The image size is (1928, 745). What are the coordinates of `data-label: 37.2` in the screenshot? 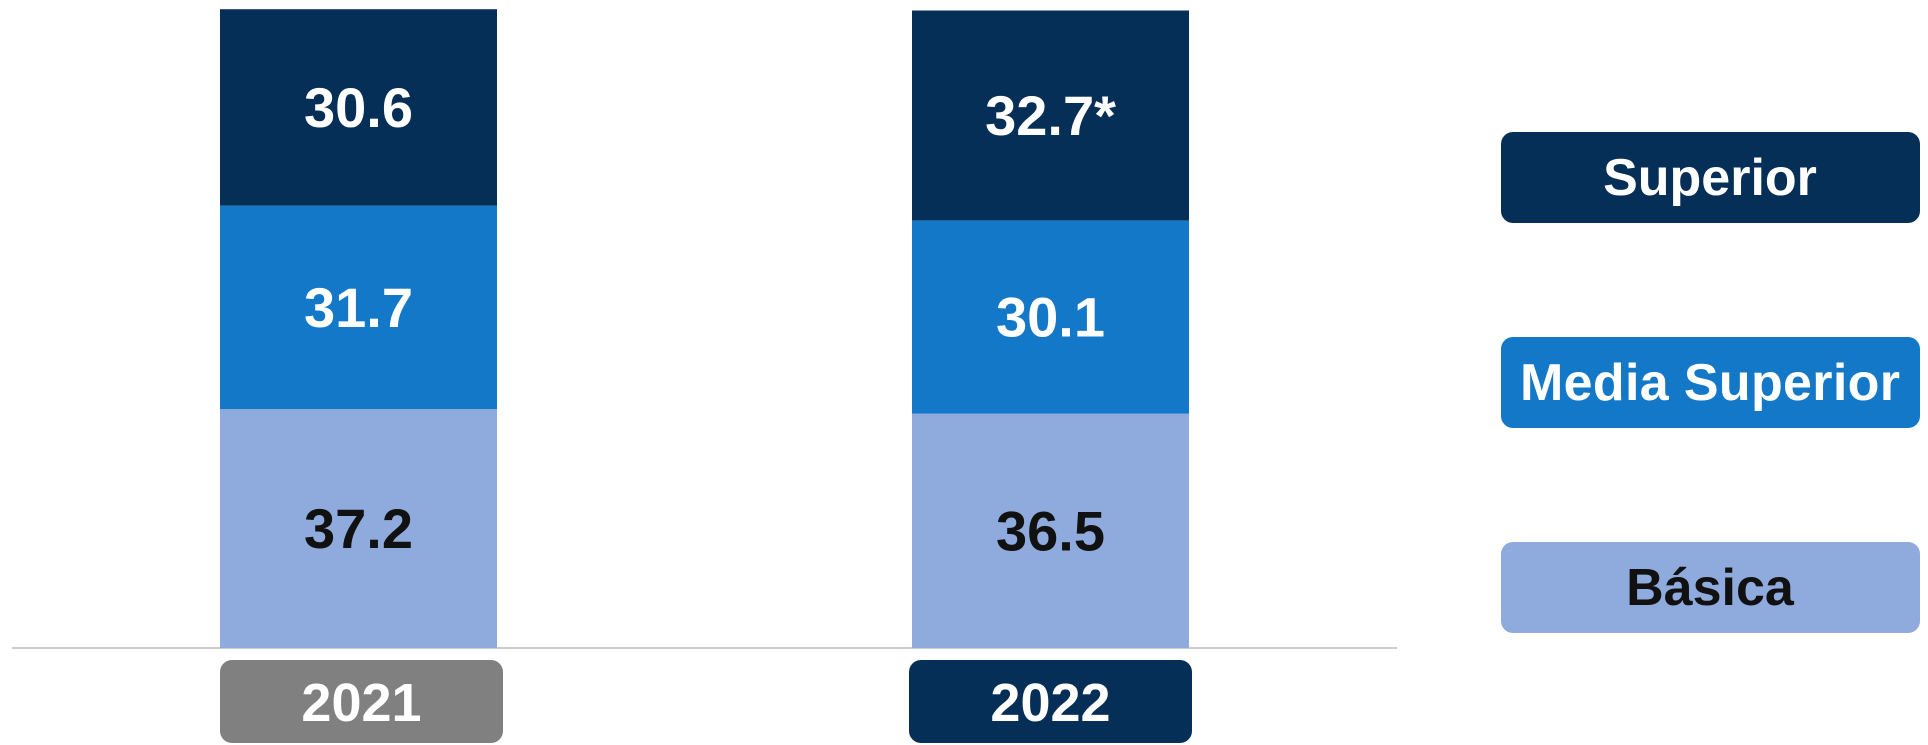 It's located at (358, 528).